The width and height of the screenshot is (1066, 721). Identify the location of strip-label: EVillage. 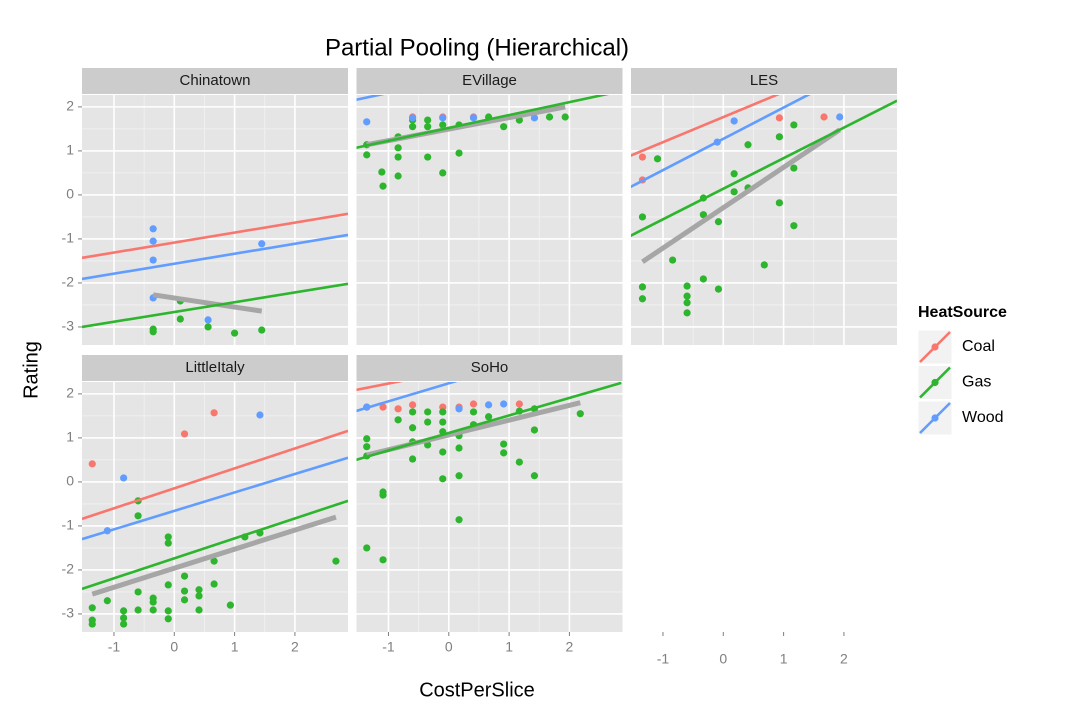
(489, 80).